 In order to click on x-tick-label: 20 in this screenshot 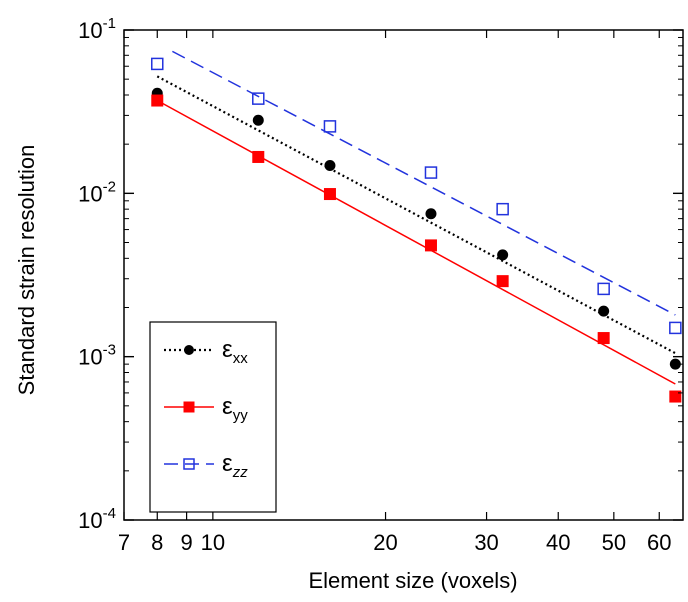, I will do `click(385, 542)`.